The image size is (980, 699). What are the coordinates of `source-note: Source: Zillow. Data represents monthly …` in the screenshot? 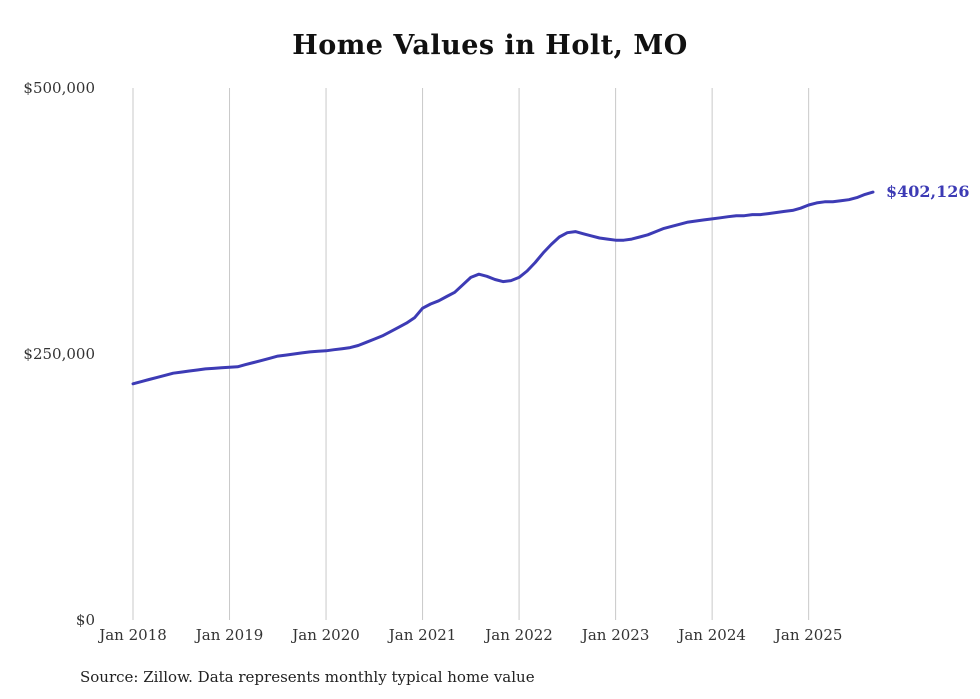 It's located at (307, 677).